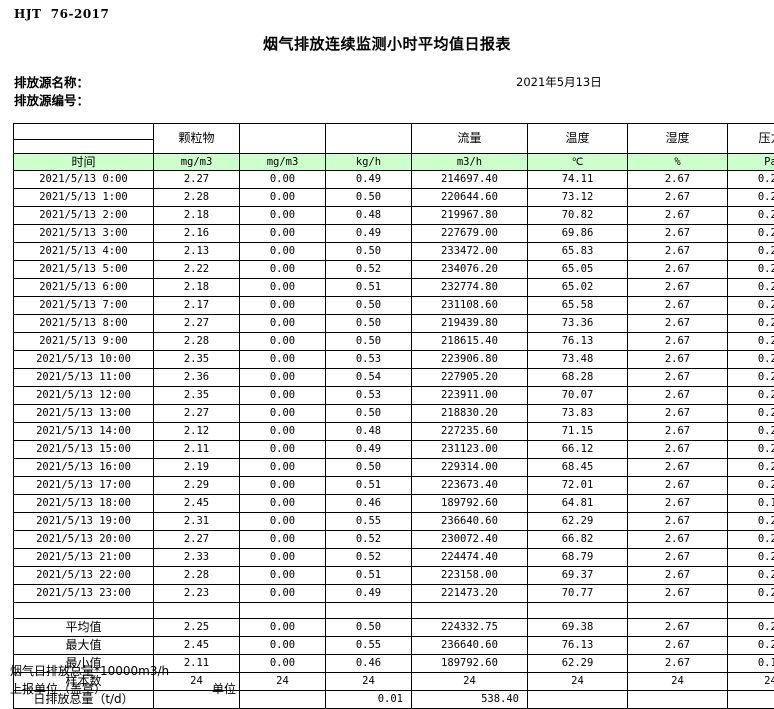 The height and width of the screenshot is (709, 774). What do you see at coordinates (470, 306) in the screenshot?
I see `cell-flow: 231108.60` at bounding box center [470, 306].